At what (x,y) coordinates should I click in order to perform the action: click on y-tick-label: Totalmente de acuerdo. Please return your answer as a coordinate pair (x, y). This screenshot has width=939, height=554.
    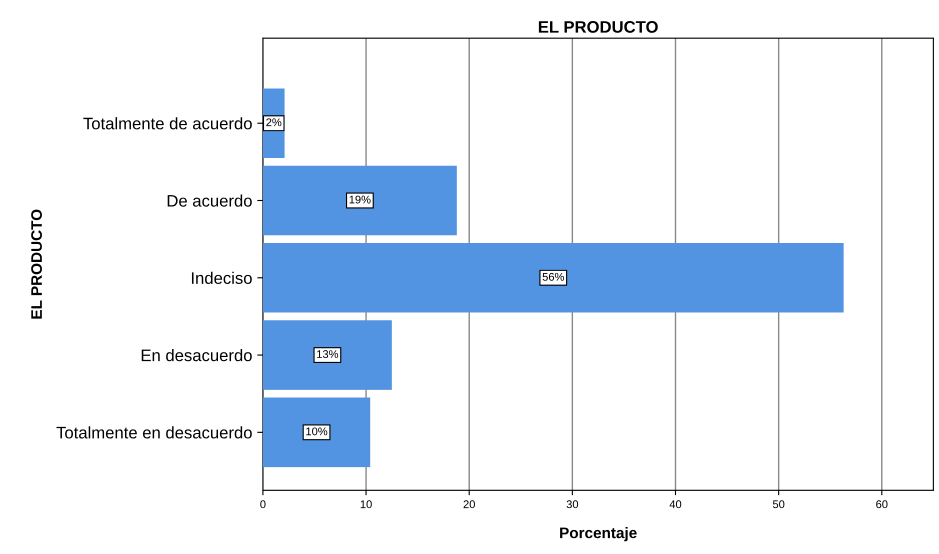
    Looking at the image, I should click on (167, 123).